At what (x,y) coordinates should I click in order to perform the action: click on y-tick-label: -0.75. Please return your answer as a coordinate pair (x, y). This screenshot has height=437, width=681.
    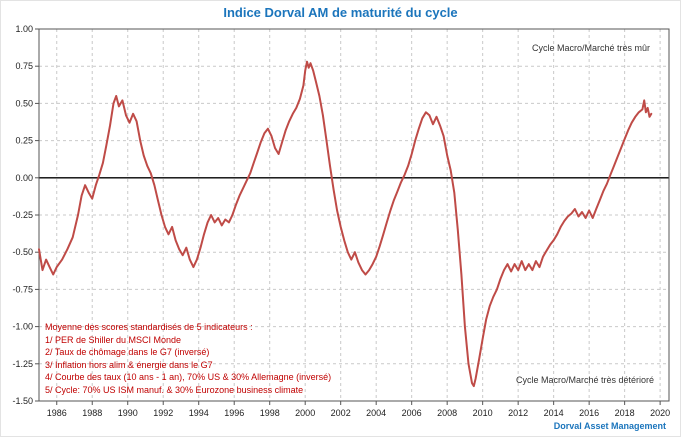
    Looking at the image, I should click on (22, 289).